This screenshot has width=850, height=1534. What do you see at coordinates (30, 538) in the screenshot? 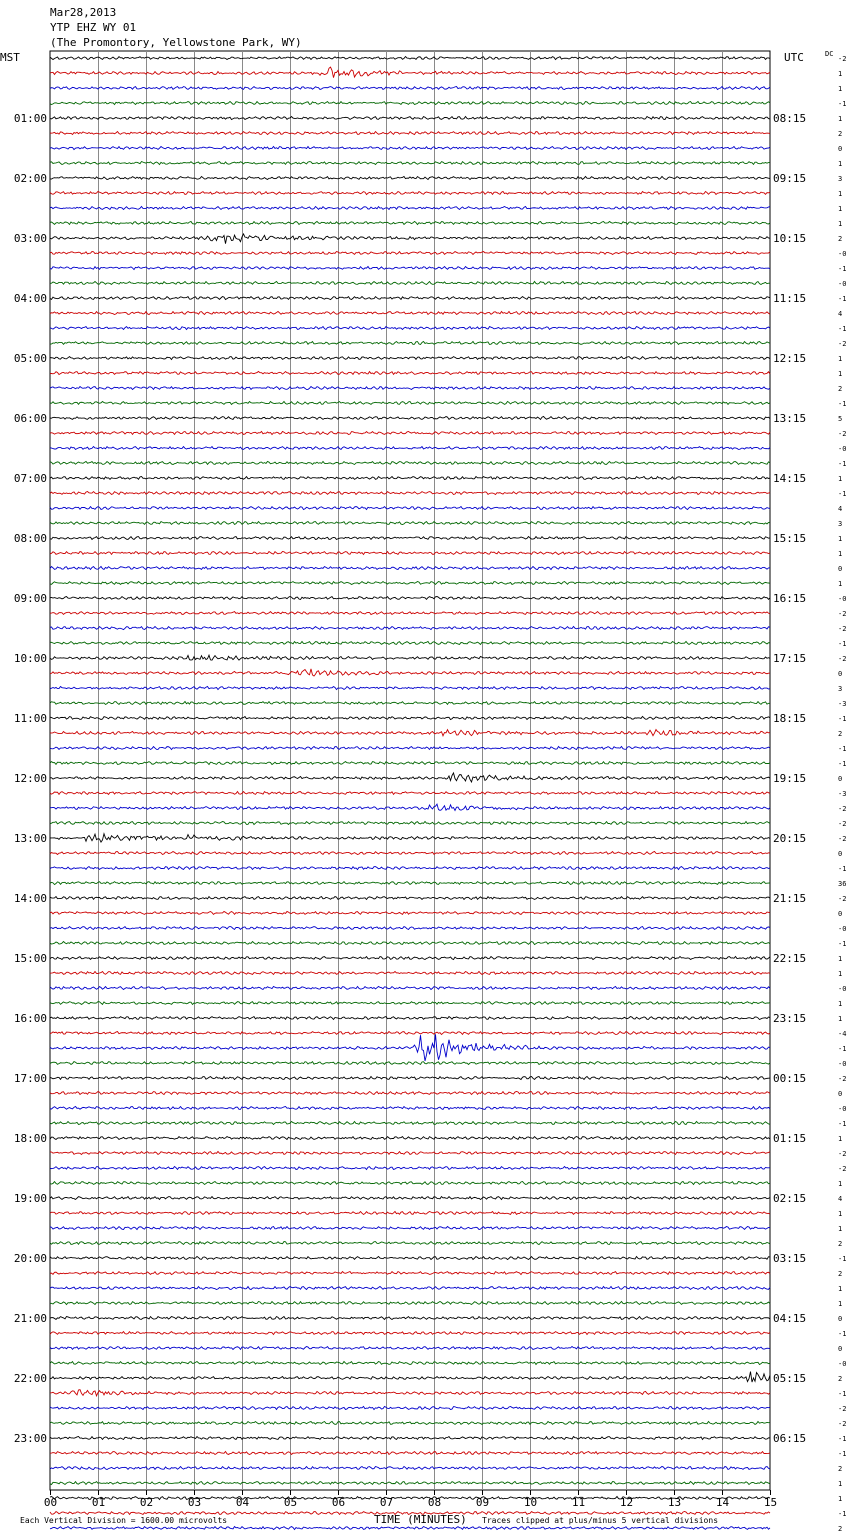
I see `mst-hour-label: 08:00` at bounding box center [30, 538].